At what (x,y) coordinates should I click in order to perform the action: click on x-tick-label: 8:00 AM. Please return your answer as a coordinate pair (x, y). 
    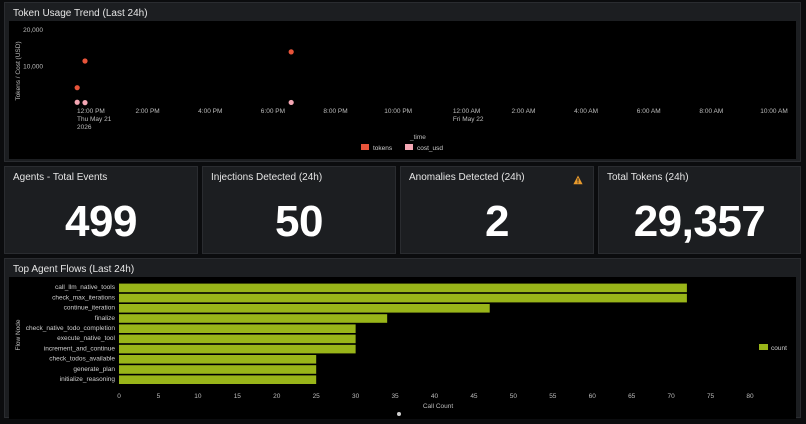
    Looking at the image, I should click on (711, 111).